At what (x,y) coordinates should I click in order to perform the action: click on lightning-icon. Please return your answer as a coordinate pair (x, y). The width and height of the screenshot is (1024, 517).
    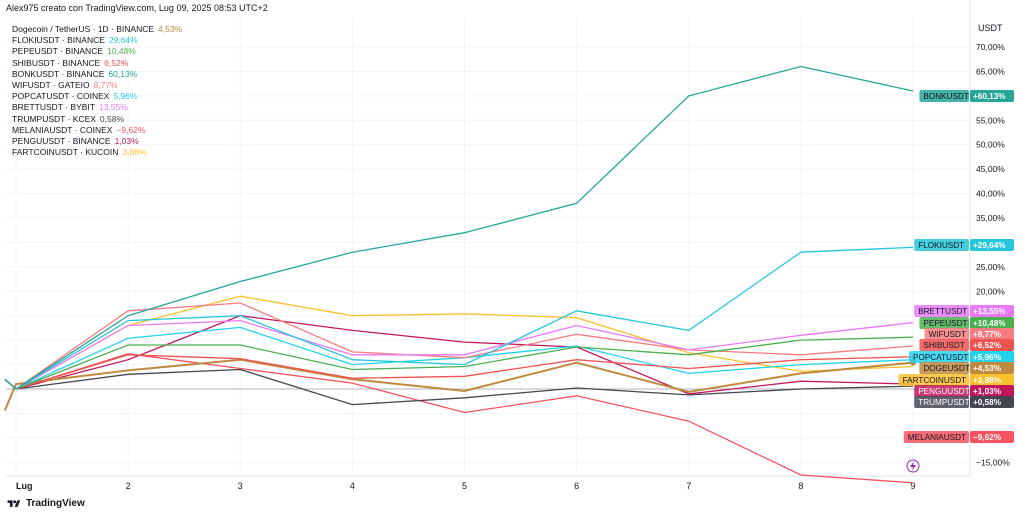
    Looking at the image, I should click on (913, 466).